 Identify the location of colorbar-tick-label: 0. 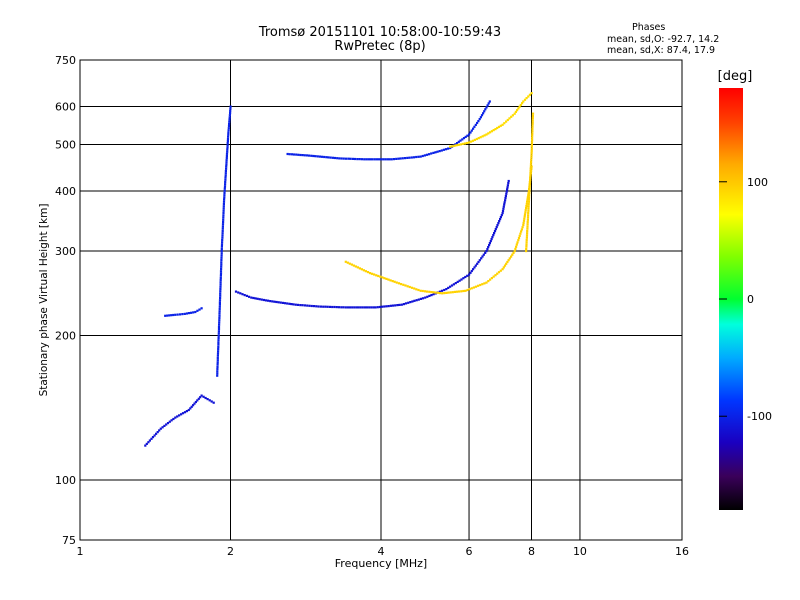
(750, 299).